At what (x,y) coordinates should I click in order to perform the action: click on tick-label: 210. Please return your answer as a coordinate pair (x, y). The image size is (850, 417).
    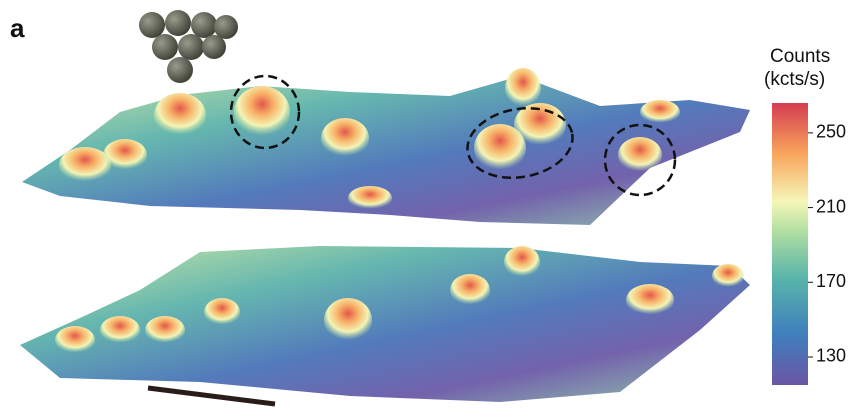
    Looking at the image, I should click on (831, 206).